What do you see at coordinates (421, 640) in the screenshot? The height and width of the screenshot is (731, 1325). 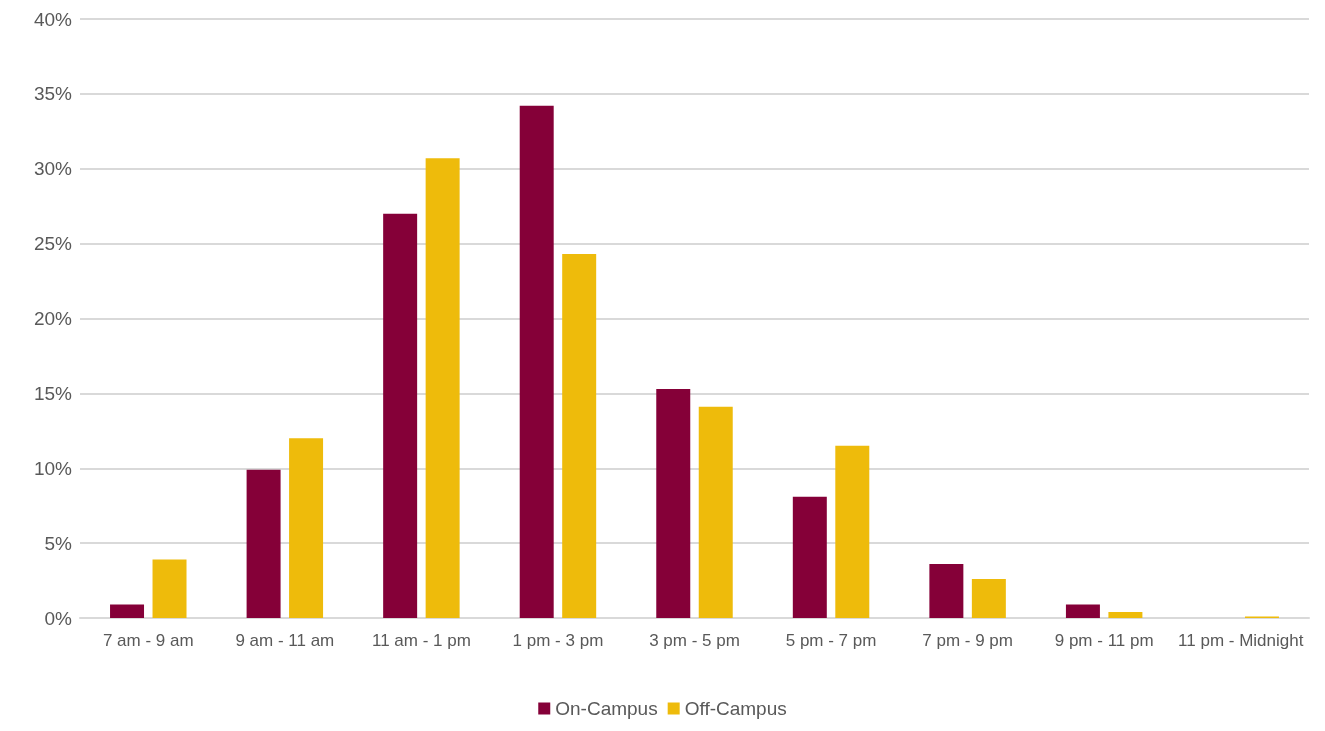 I see `x-tick-label: 11 am - 1 pm` at bounding box center [421, 640].